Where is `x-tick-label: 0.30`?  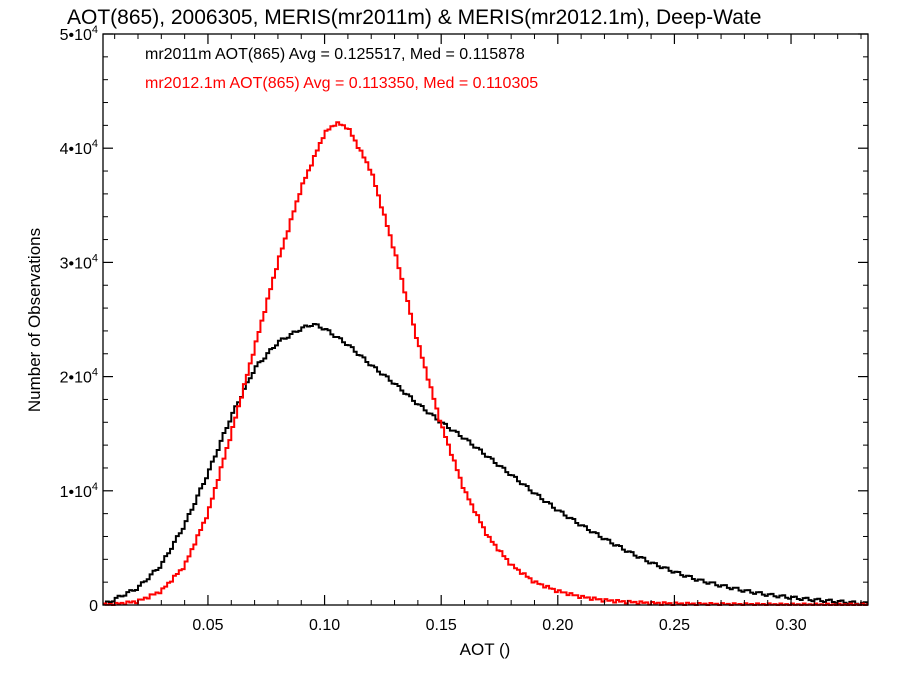 x-tick-label: 0.30 is located at coordinates (790, 625).